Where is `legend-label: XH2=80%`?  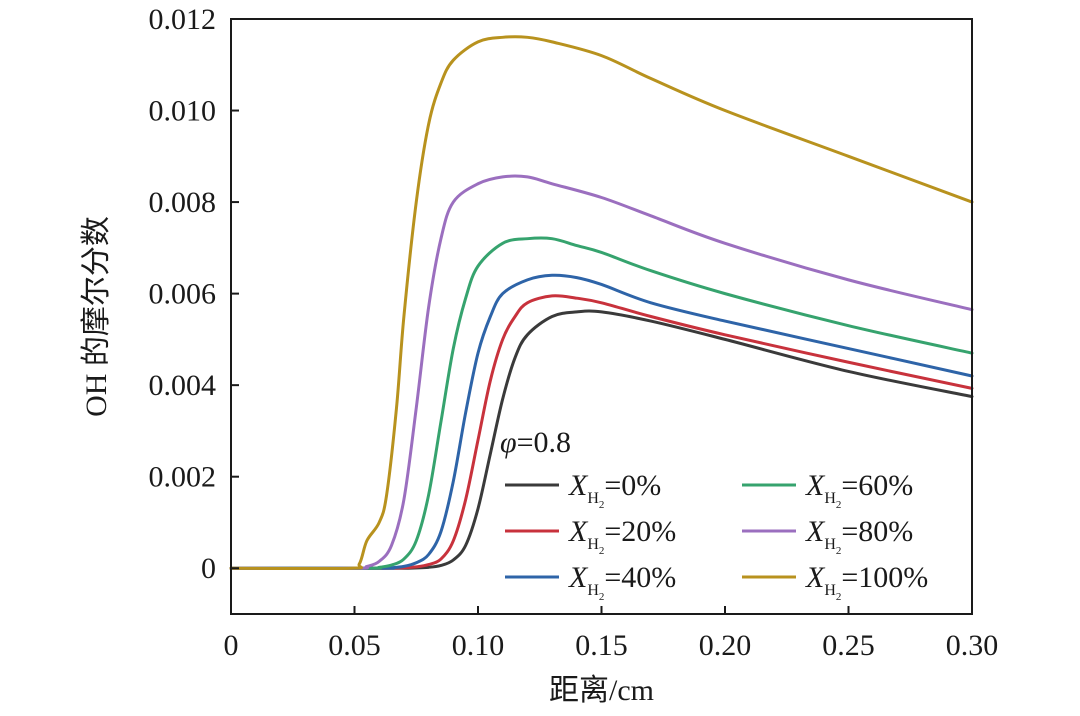 legend-label: XH2=80% is located at coordinates (859, 536).